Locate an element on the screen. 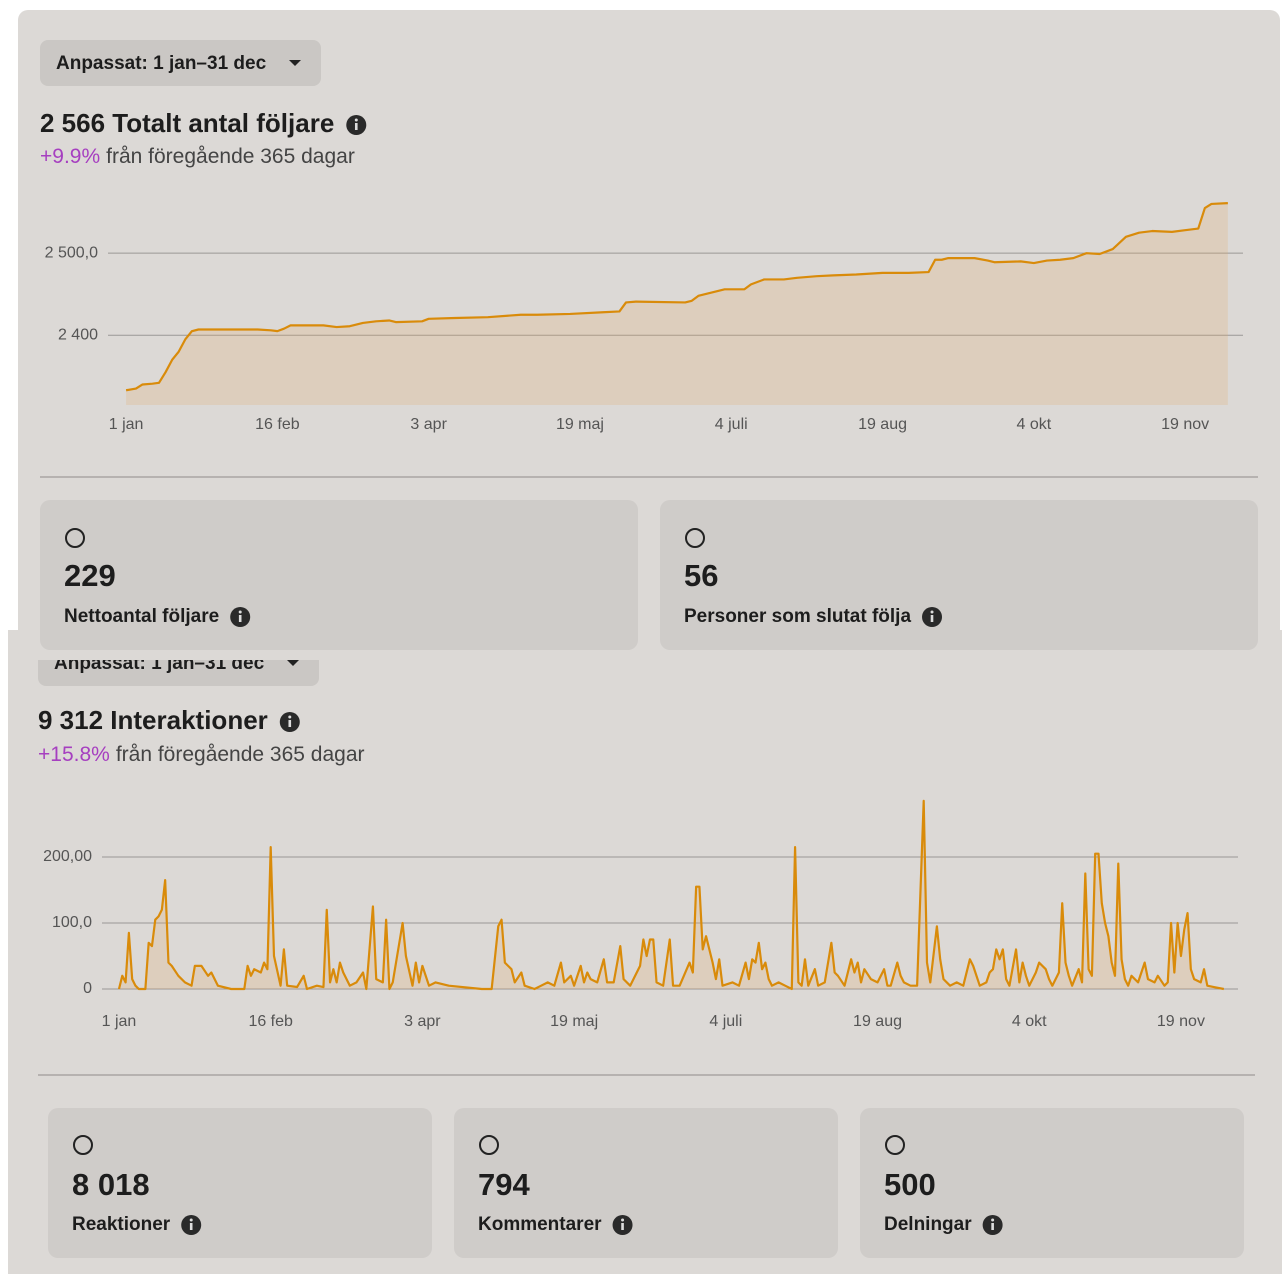 The image size is (1282, 1274). date-filter is located at coordinates (180, 63).